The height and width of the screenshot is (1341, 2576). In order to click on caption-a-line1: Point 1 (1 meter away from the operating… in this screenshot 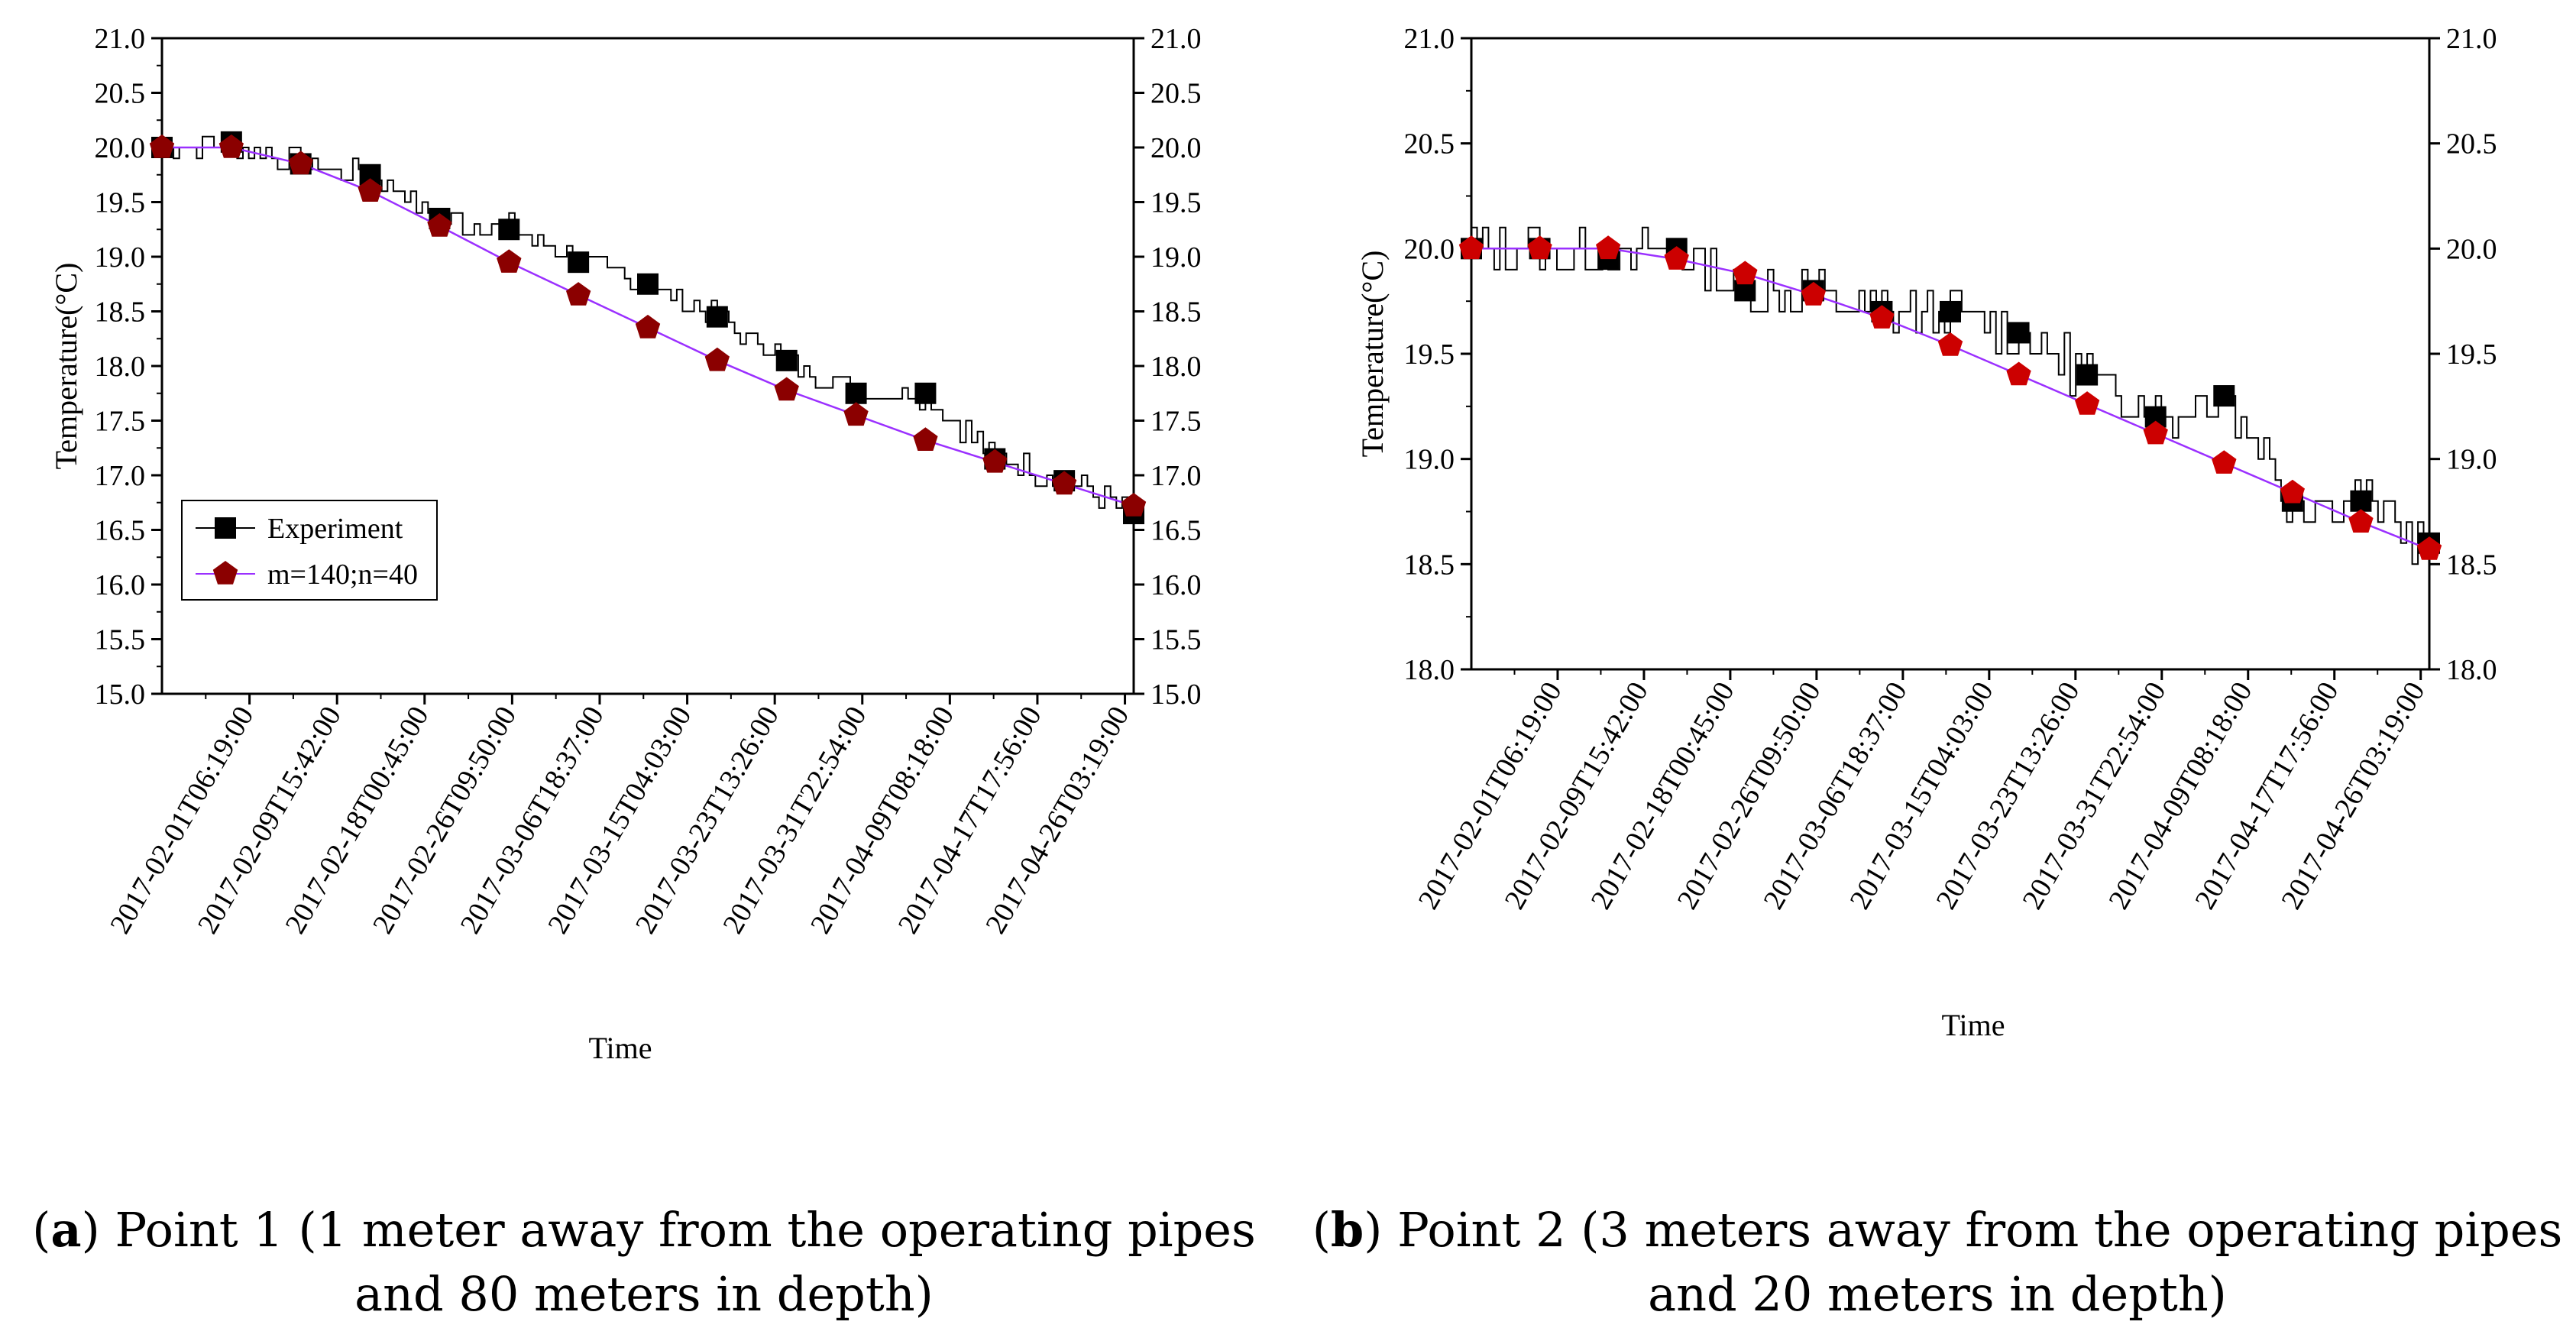, I will do `click(677, 1230)`.